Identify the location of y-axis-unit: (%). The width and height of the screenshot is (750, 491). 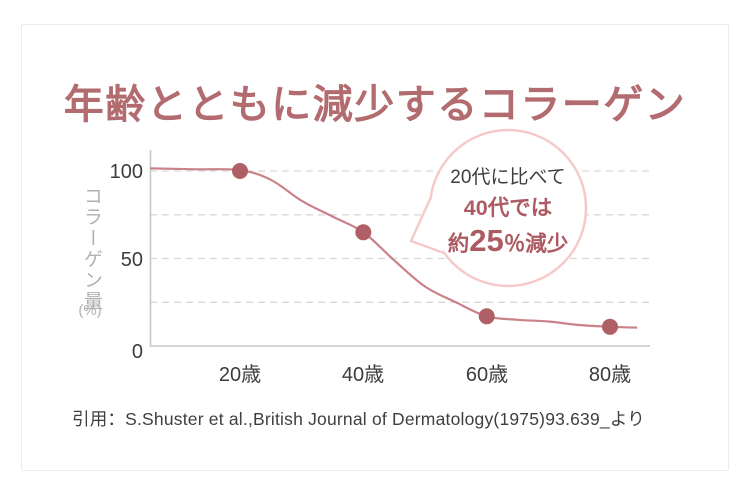
(90, 310).